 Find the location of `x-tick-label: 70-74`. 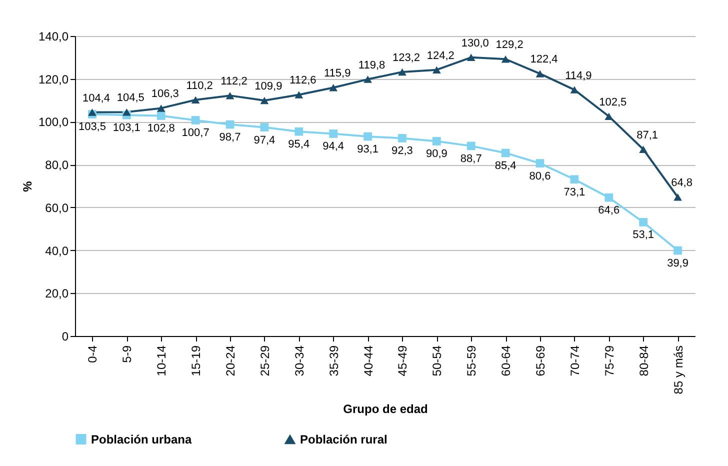

x-tick-label: 70-74 is located at coordinates (575, 360).